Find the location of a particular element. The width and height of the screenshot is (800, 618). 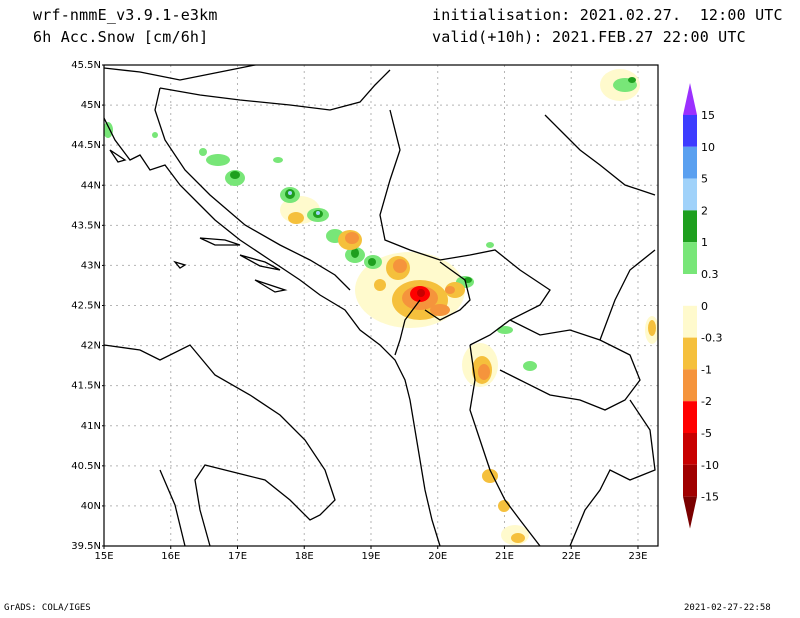

lat-label: 44.5N is located at coordinates (86, 145).